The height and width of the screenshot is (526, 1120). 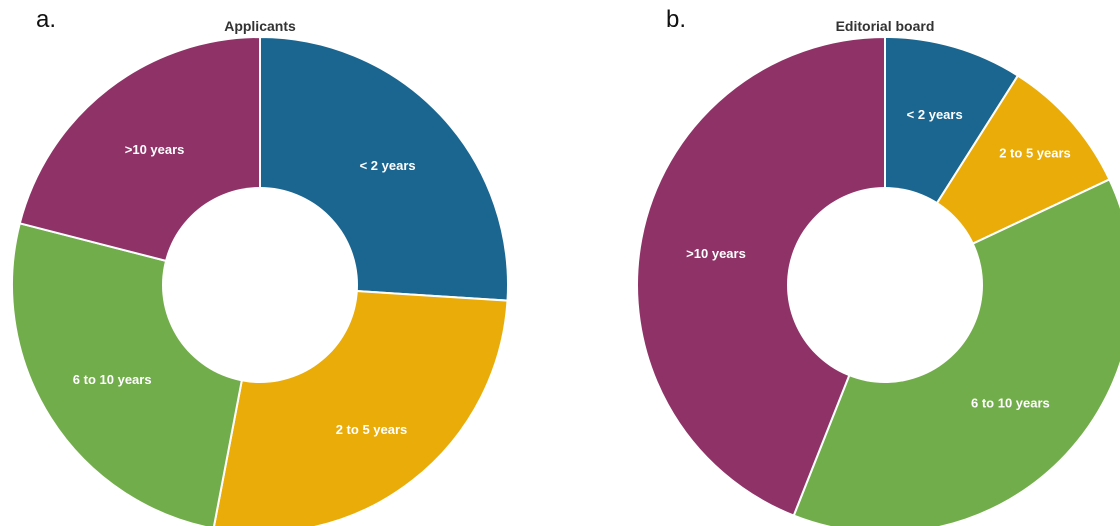 I want to click on chart-title-editorial-board: Editorial board, so click(x=885, y=26).